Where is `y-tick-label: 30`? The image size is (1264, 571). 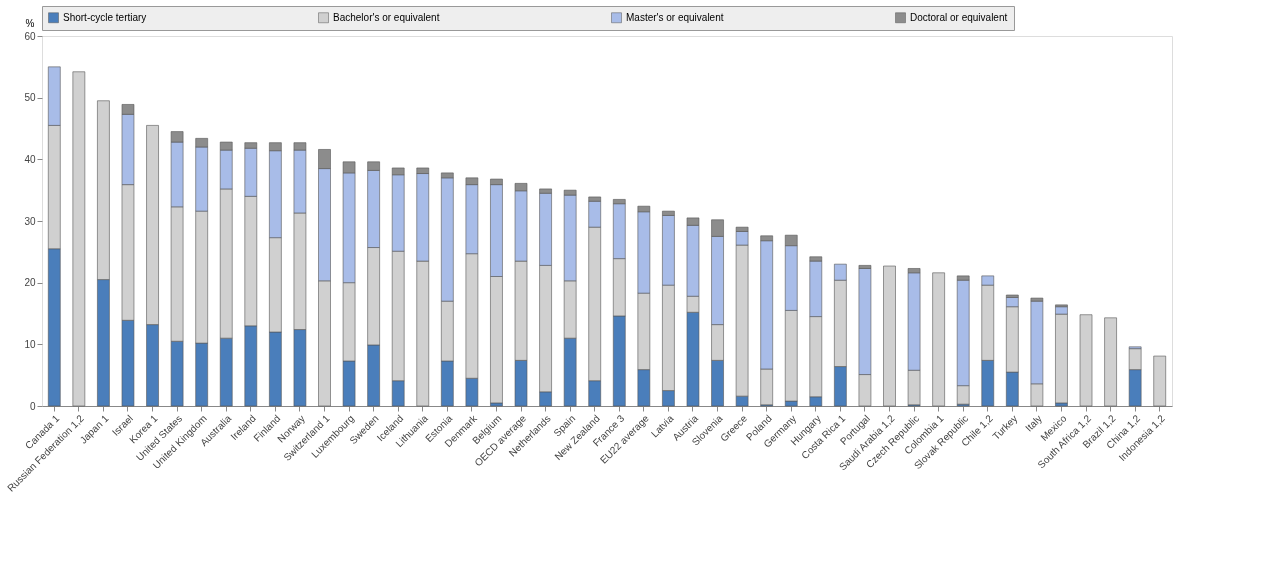
y-tick-label: 30 is located at coordinates (30, 221).